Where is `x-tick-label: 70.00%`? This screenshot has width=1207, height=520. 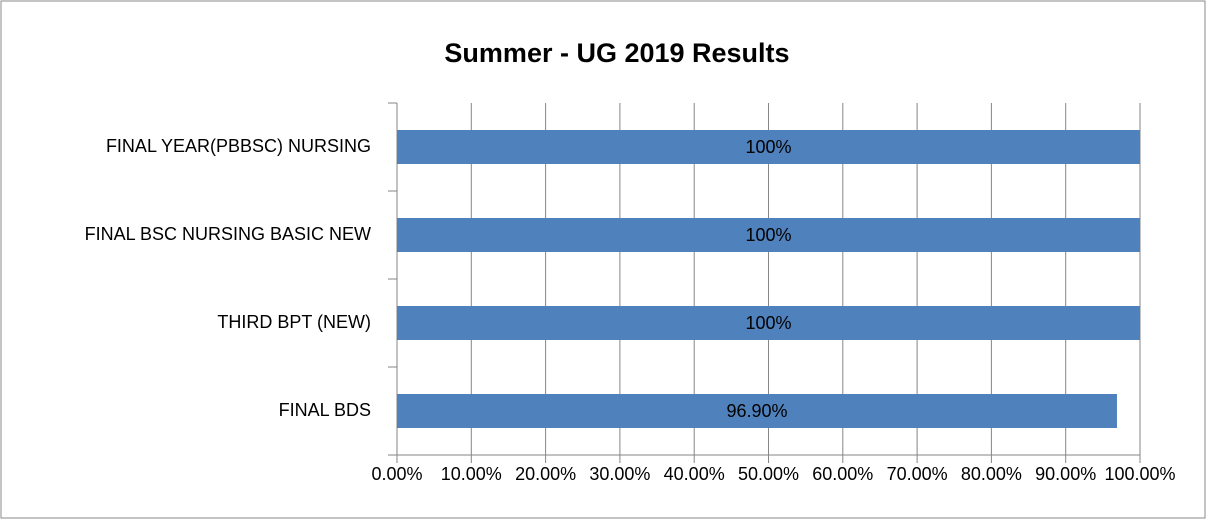 x-tick-label: 70.00% is located at coordinates (917, 474).